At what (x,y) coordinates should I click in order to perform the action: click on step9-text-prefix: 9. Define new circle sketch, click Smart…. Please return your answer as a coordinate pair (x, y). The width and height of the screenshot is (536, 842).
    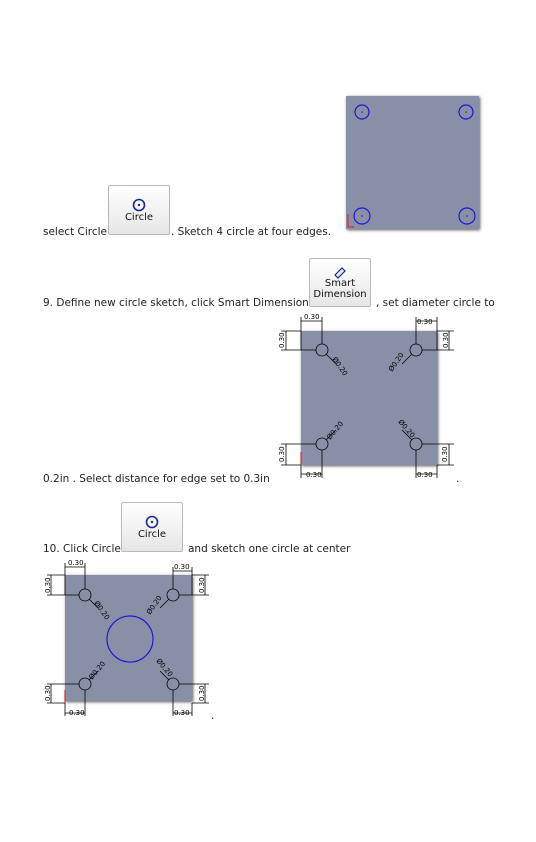
    Looking at the image, I should click on (176, 303).